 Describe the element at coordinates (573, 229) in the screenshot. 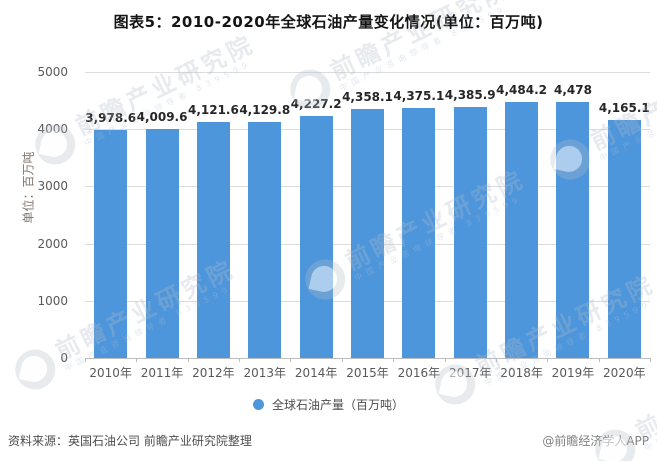

I see `bar-2019年` at that location.